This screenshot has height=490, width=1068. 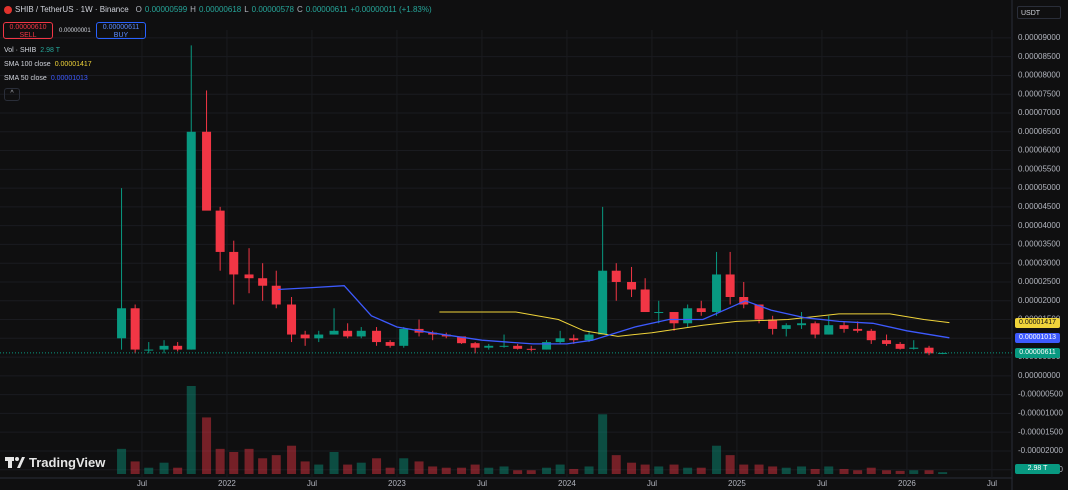 I want to click on y-tick-label: 0.00008500, so click(x=1039, y=56).